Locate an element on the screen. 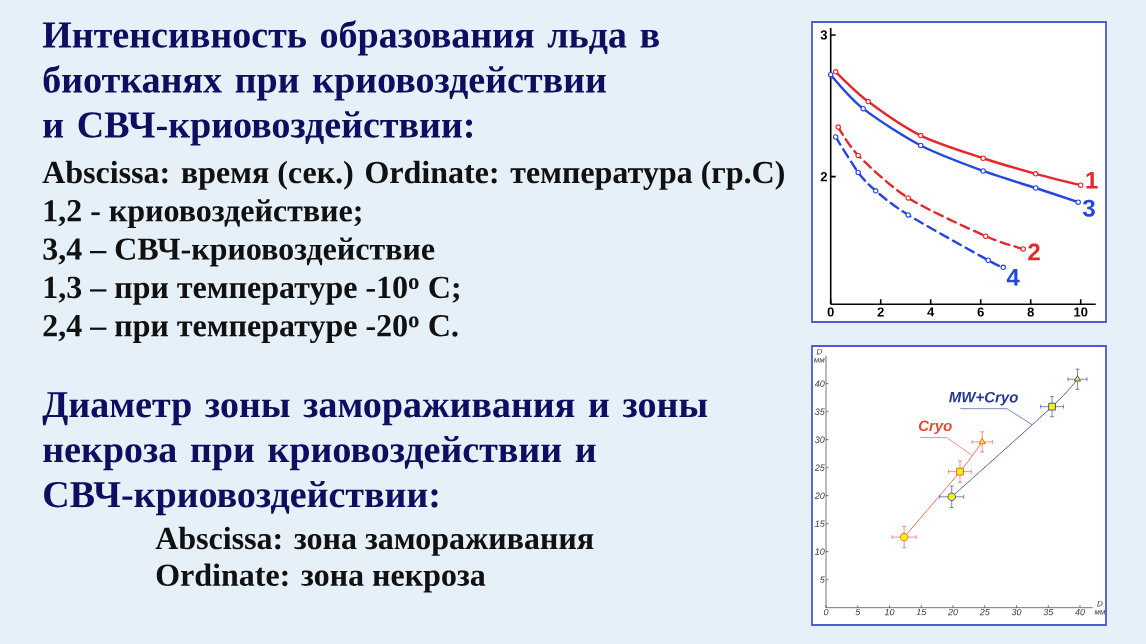 The height and width of the screenshot is (644, 1146). y-tick-label: 30 is located at coordinates (820, 439).